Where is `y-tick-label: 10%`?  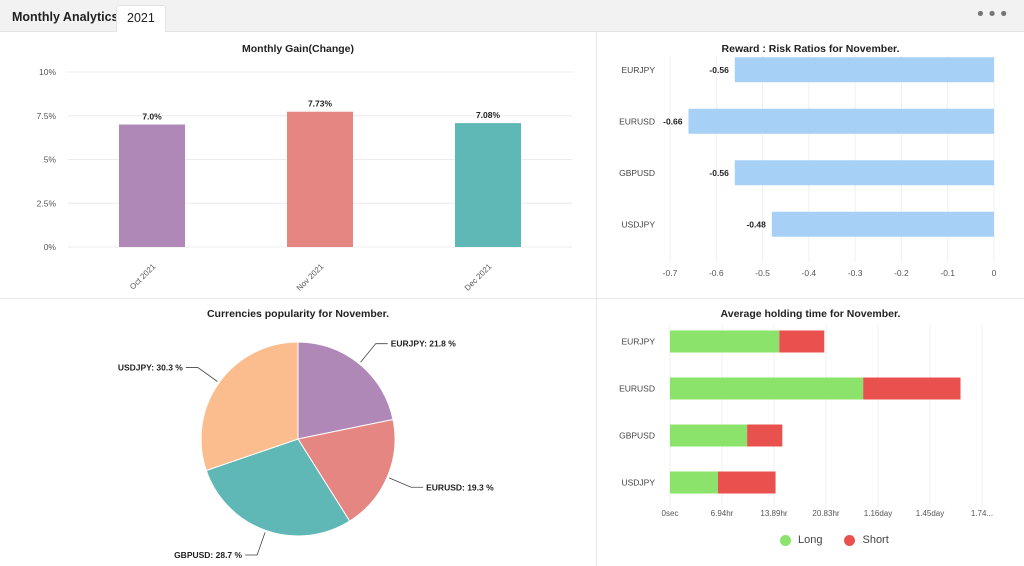 y-tick-label: 10% is located at coordinates (47, 72).